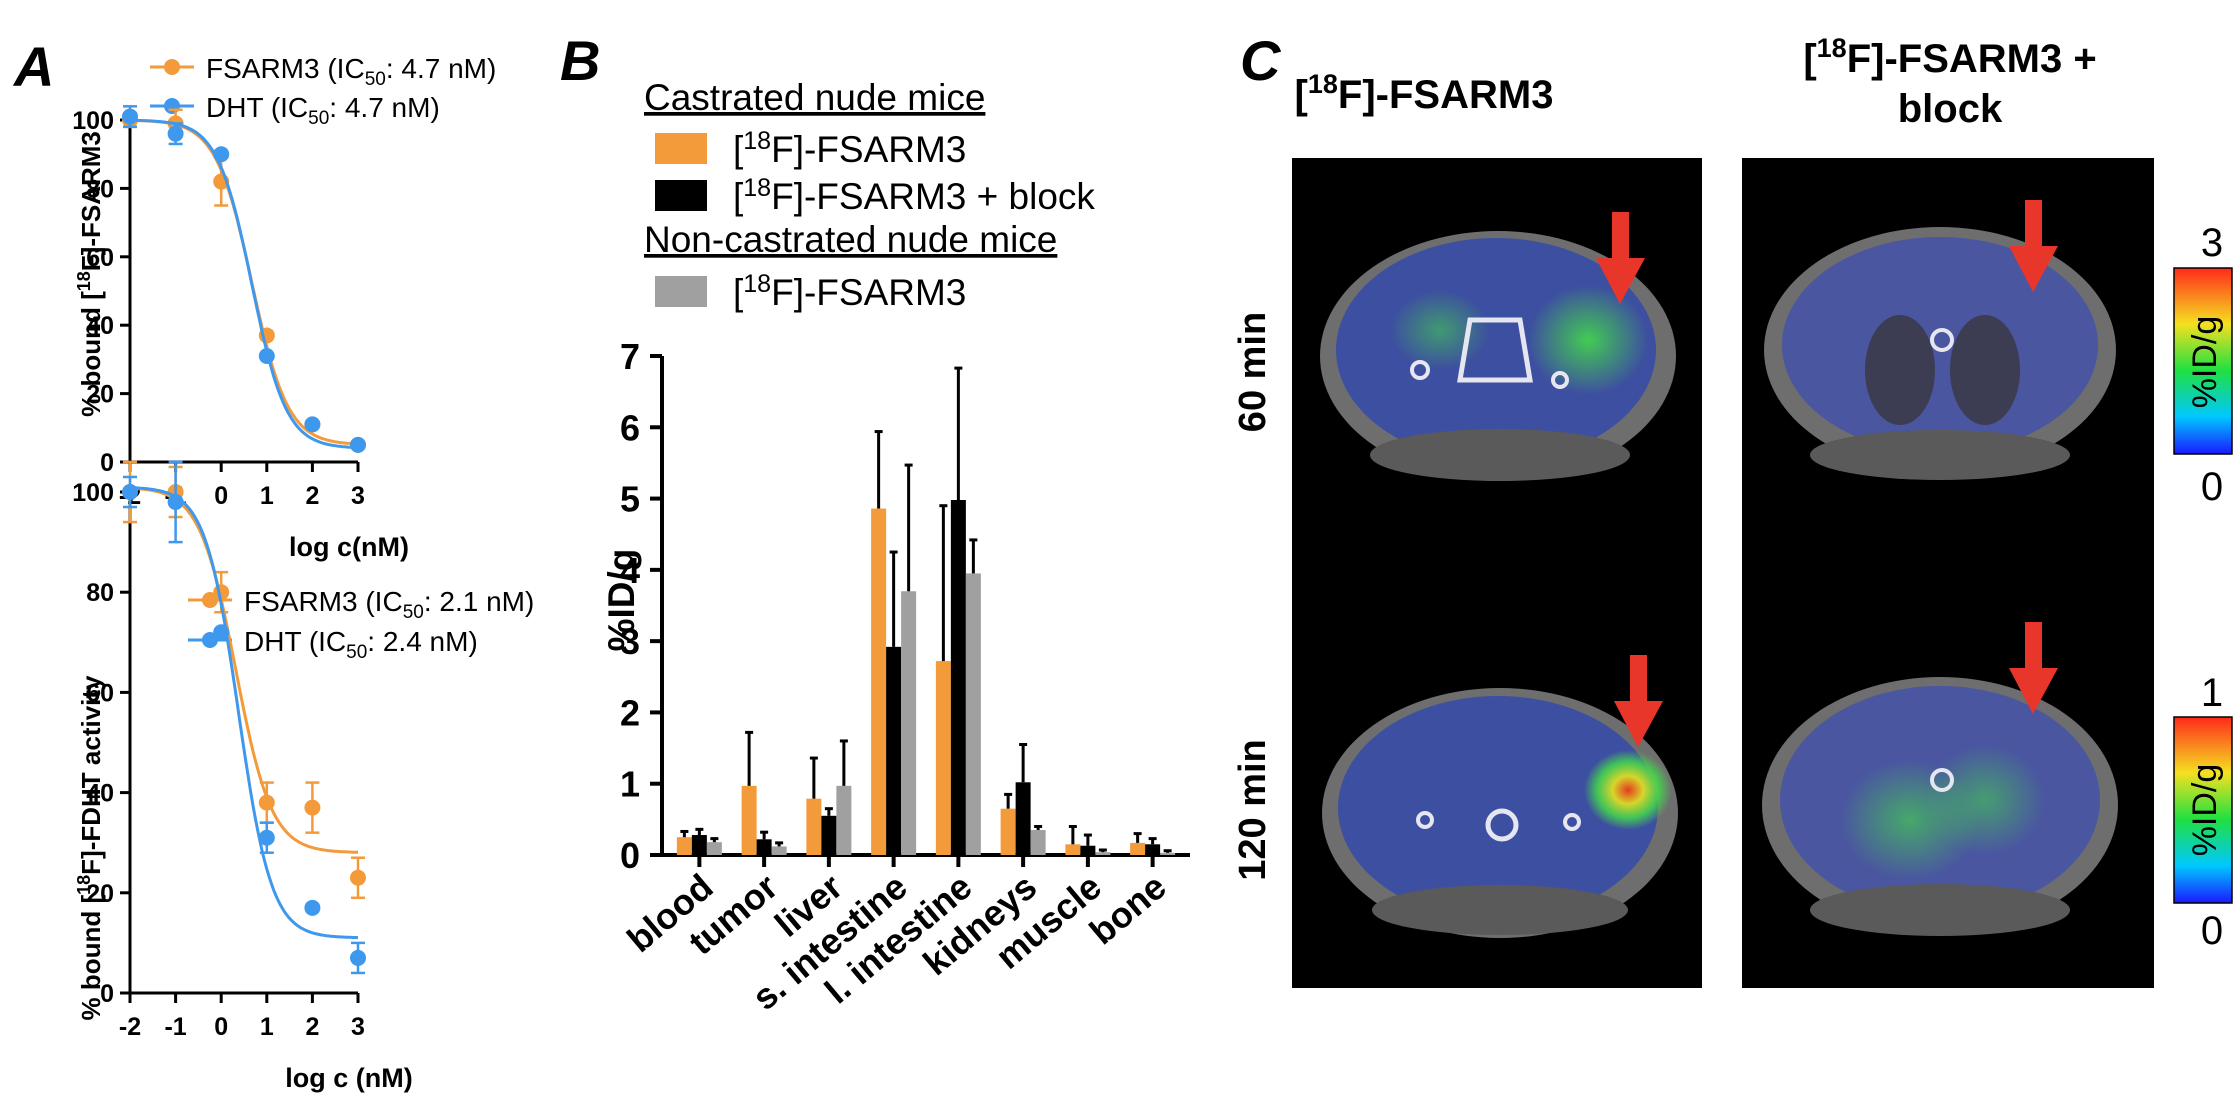 The image size is (2234, 1100). What do you see at coordinates (221, 496) in the screenshot?
I see `x-tick-label: 0` at bounding box center [221, 496].